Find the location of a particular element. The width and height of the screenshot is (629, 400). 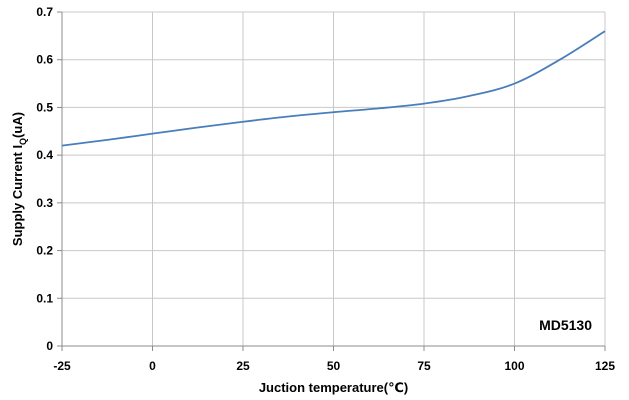

y-tick-label: 0.5 is located at coordinates (44, 107).